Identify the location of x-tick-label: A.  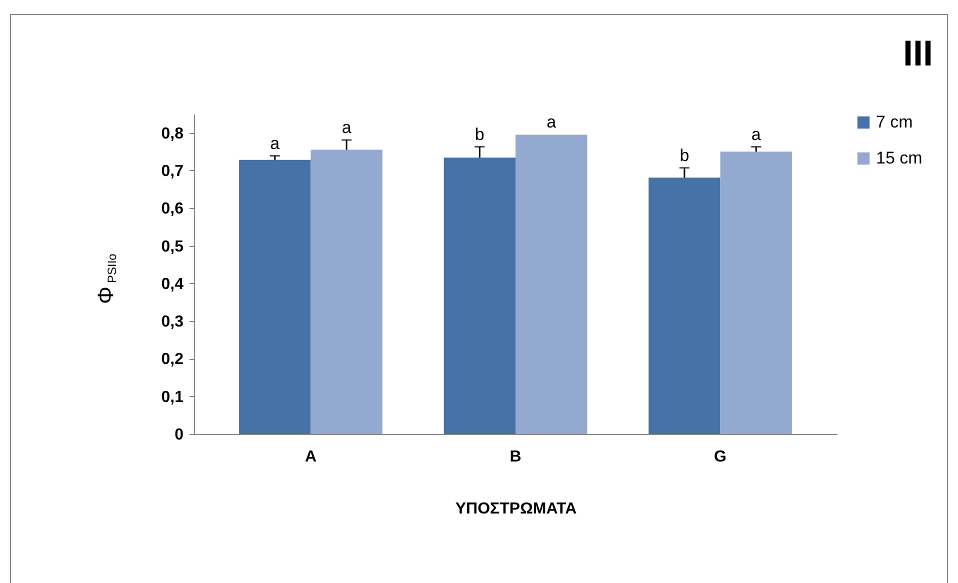
(310, 457).